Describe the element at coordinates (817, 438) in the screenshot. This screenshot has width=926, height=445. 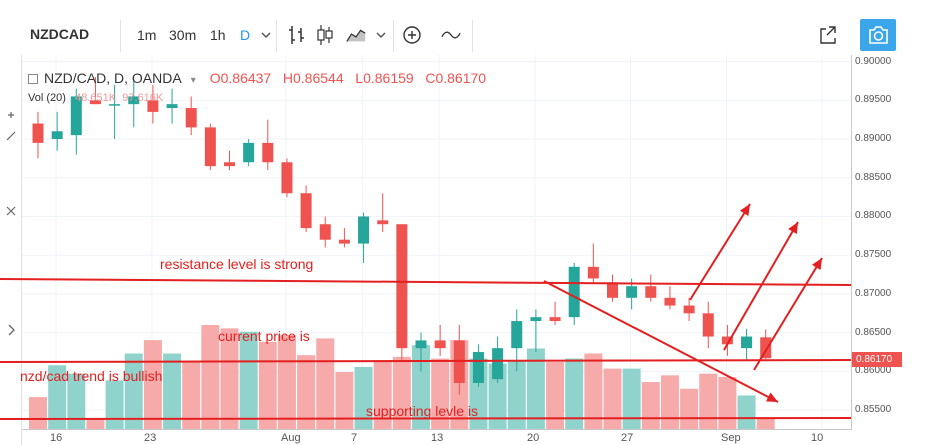
I see `time-tick-label: 10` at that location.